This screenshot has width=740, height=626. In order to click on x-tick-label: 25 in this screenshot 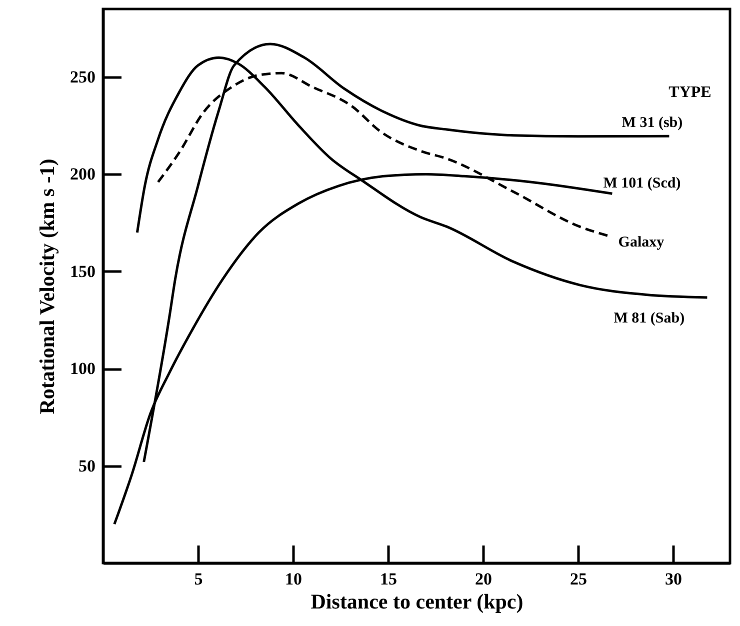, I will do `click(578, 579)`.